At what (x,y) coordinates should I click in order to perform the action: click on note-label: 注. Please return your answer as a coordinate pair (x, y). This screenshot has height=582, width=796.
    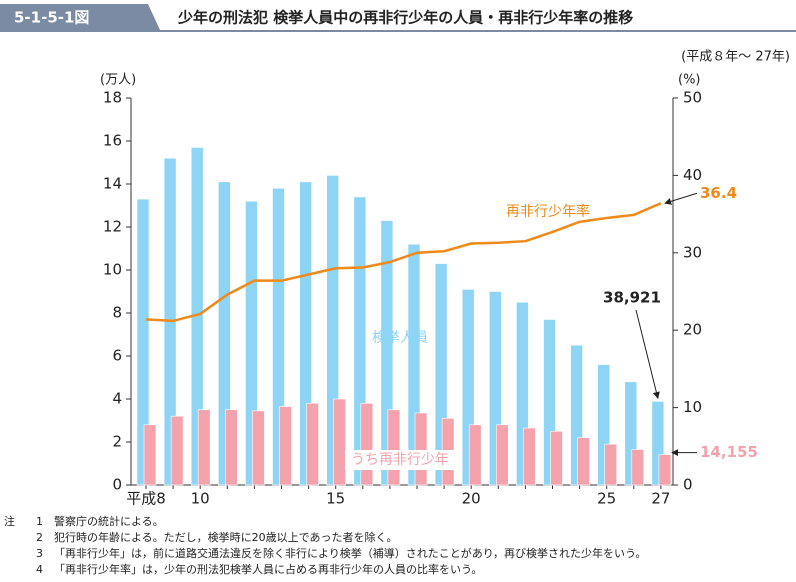
    Looking at the image, I should click on (9, 521).